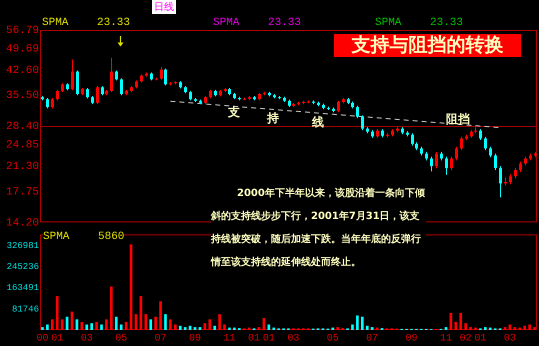  I want to click on x-tick-label: 07, so click(160, 339).